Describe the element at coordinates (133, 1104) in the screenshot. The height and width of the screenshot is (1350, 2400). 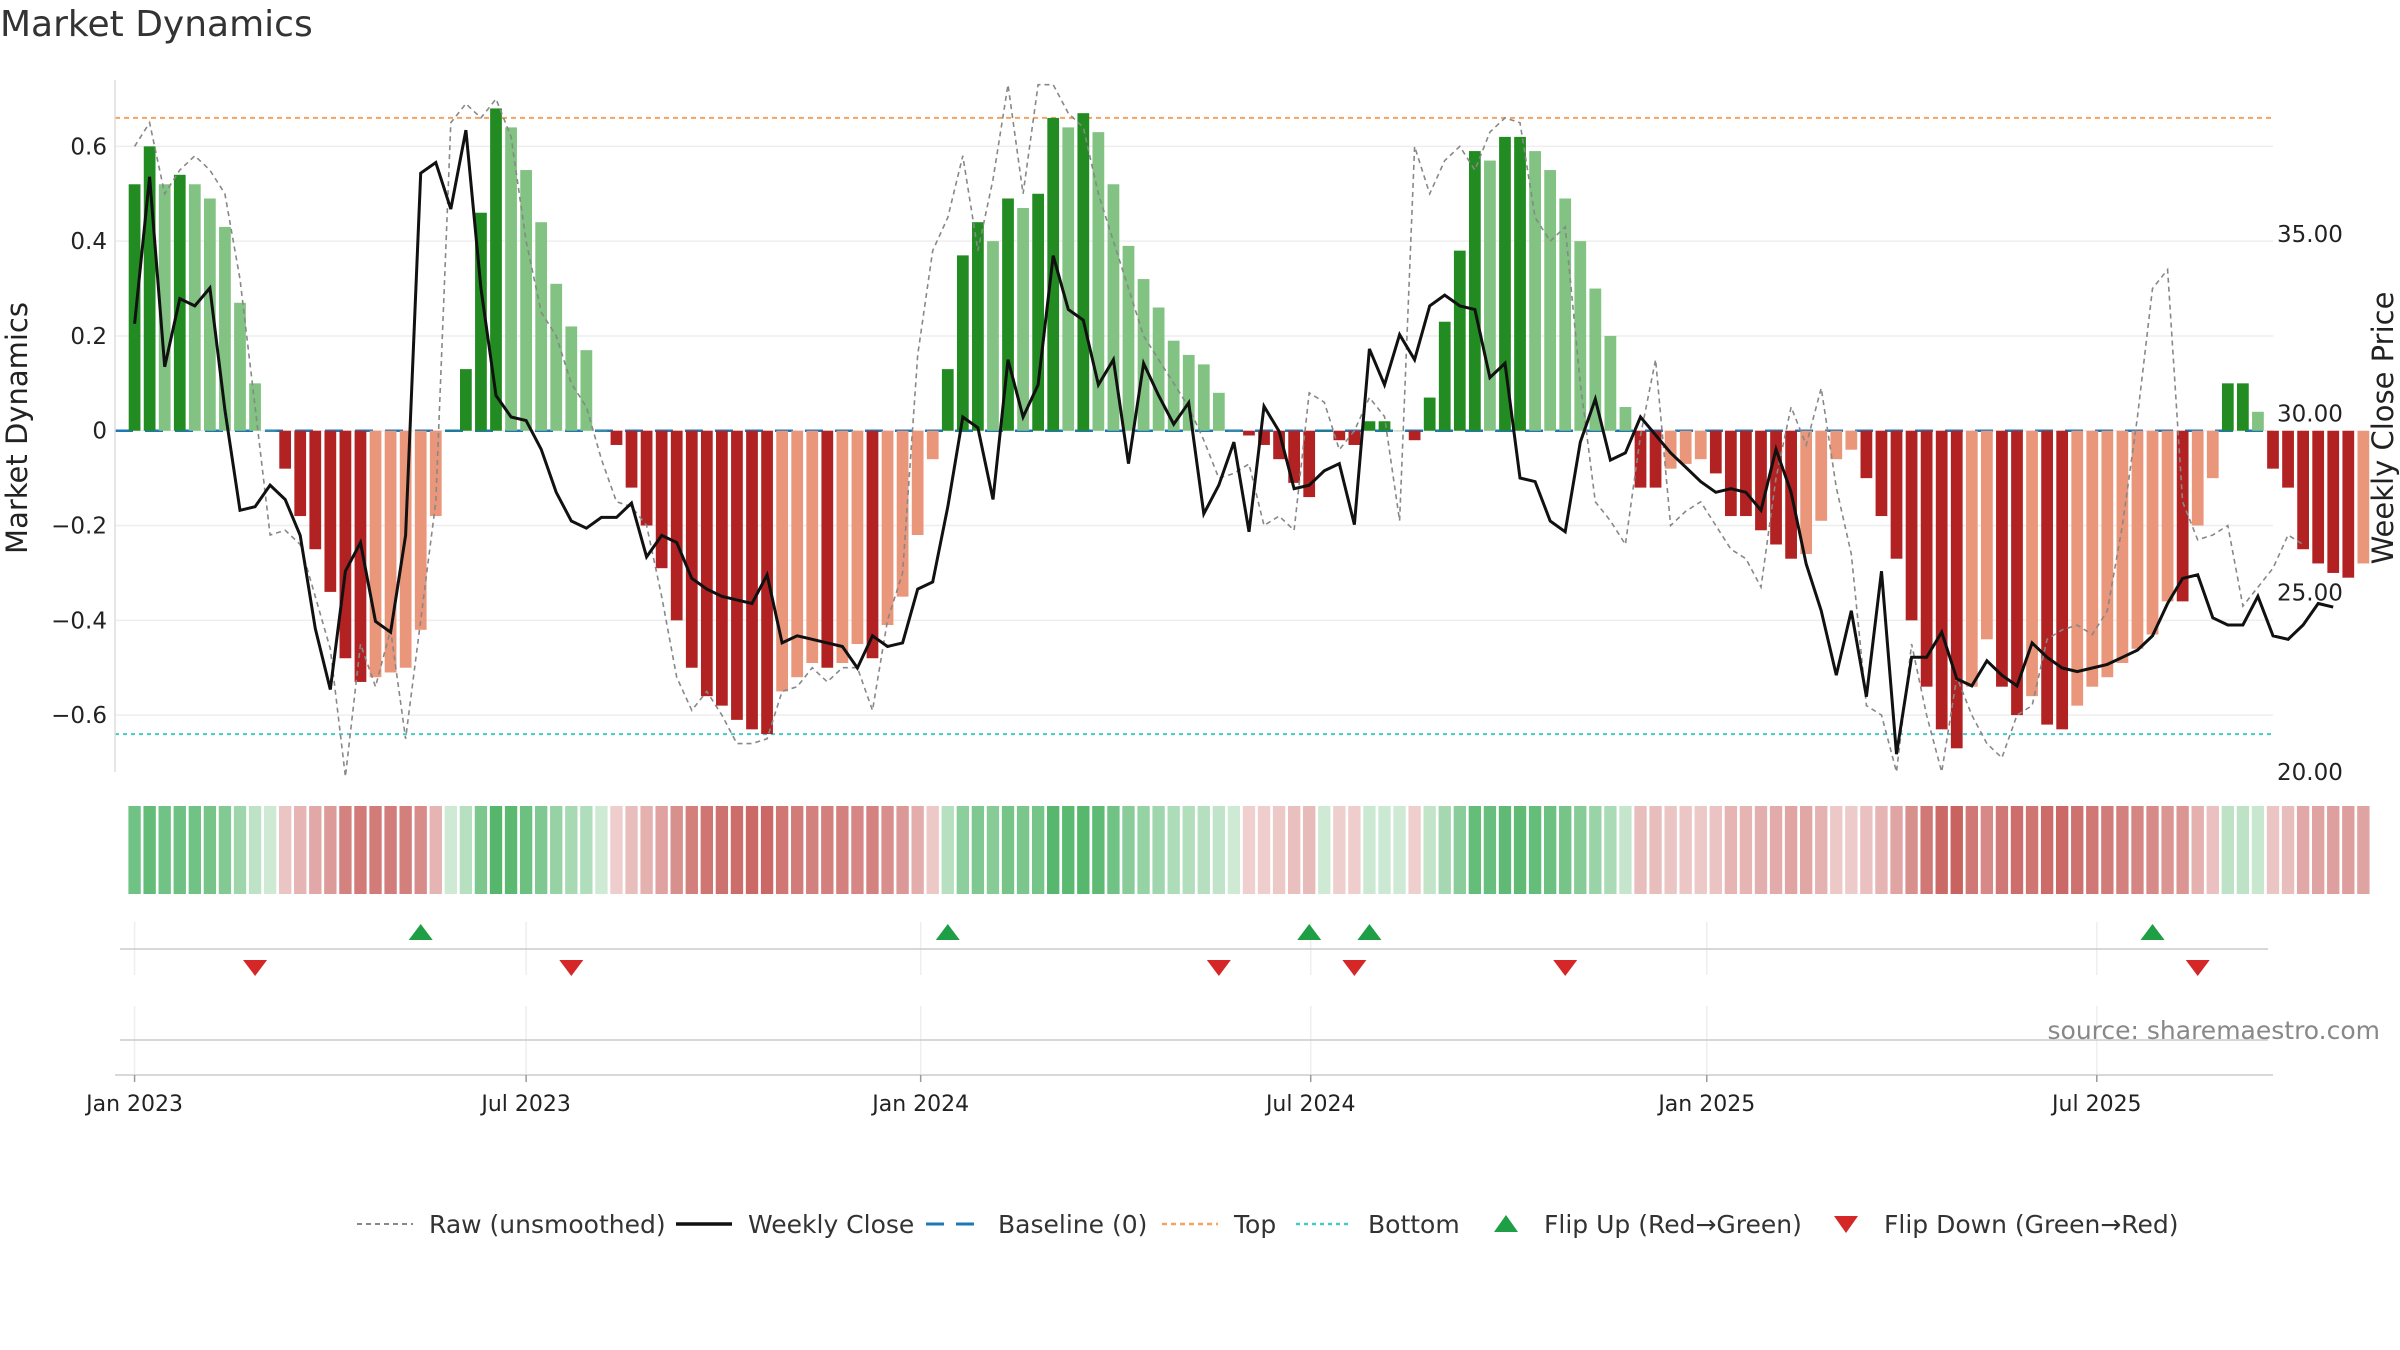
I see `x-tick-label: Jan 2023` at that location.